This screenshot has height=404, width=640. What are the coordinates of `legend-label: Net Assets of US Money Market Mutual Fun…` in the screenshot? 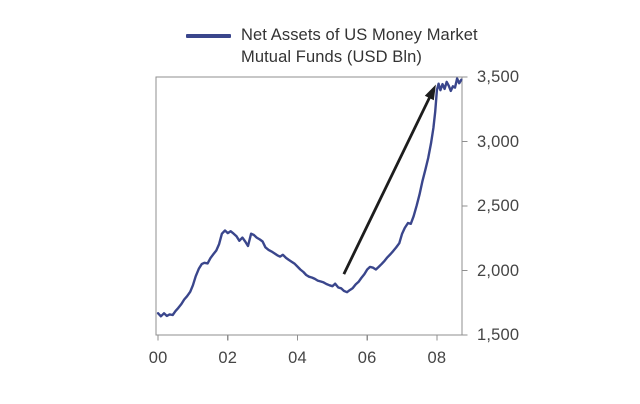 It's located at (359, 46).